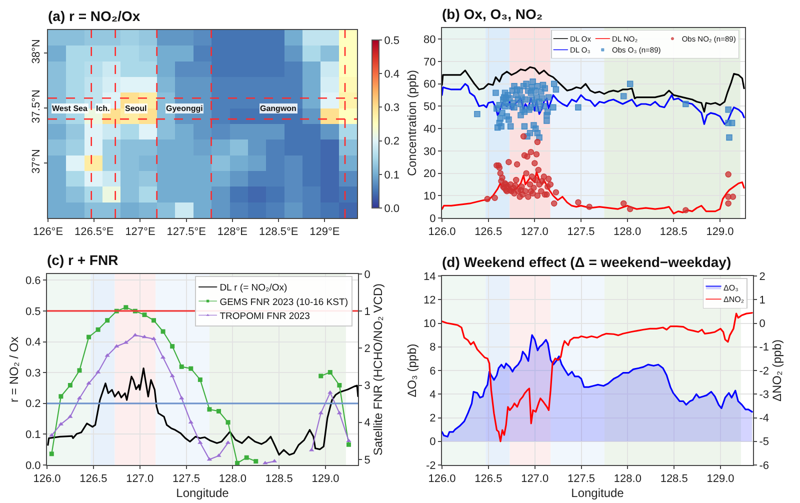  Describe the element at coordinates (367, 460) in the screenshot. I see `y2-tick-label: 5` at that location.